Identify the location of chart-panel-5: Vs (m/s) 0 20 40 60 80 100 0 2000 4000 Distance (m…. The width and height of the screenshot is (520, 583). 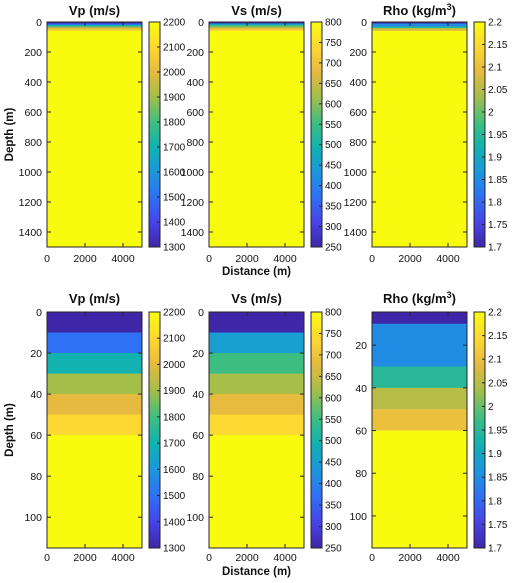
(264, 434).